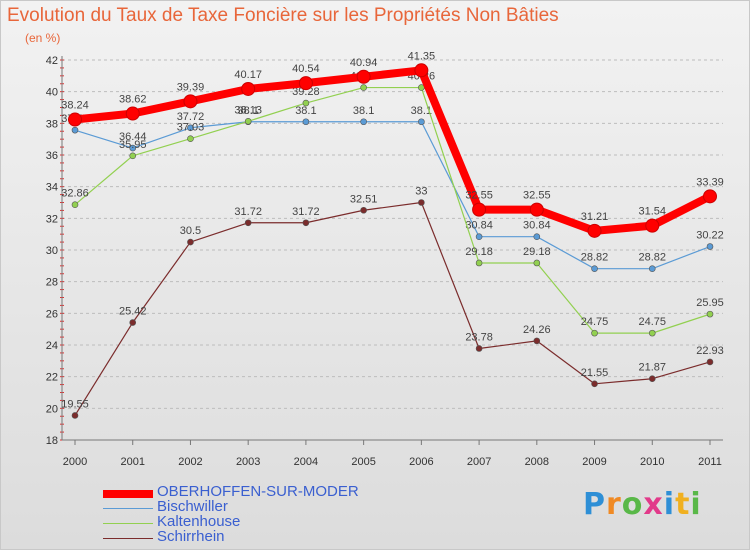 The width and height of the screenshot is (750, 551). What do you see at coordinates (190, 231) in the screenshot?
I see `data-label-schirrhein: 30.5` at bounding box center [190, 231].